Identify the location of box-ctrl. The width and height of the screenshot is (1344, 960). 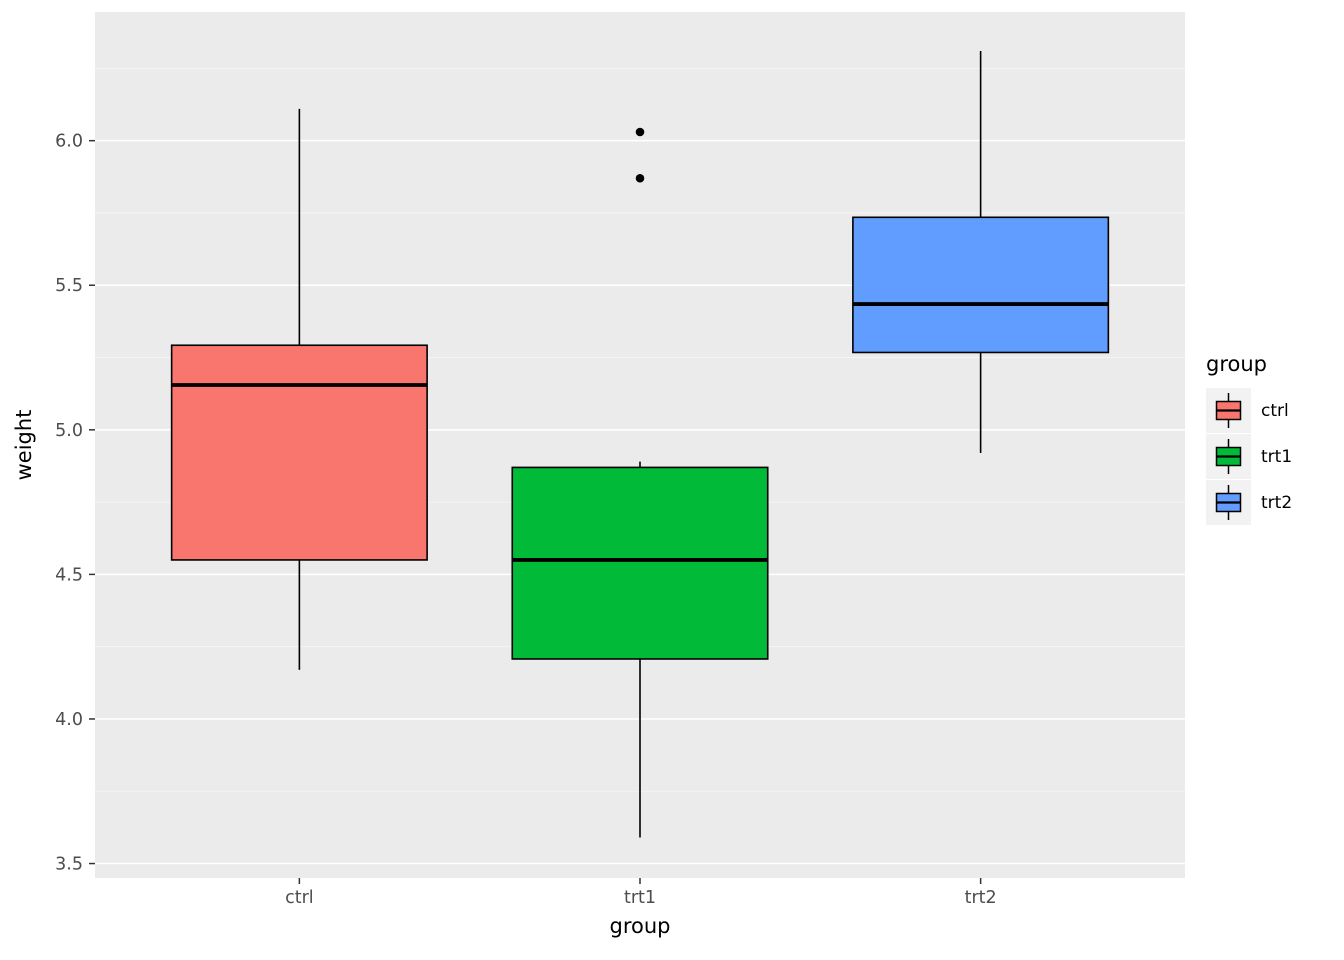
(299, 452).